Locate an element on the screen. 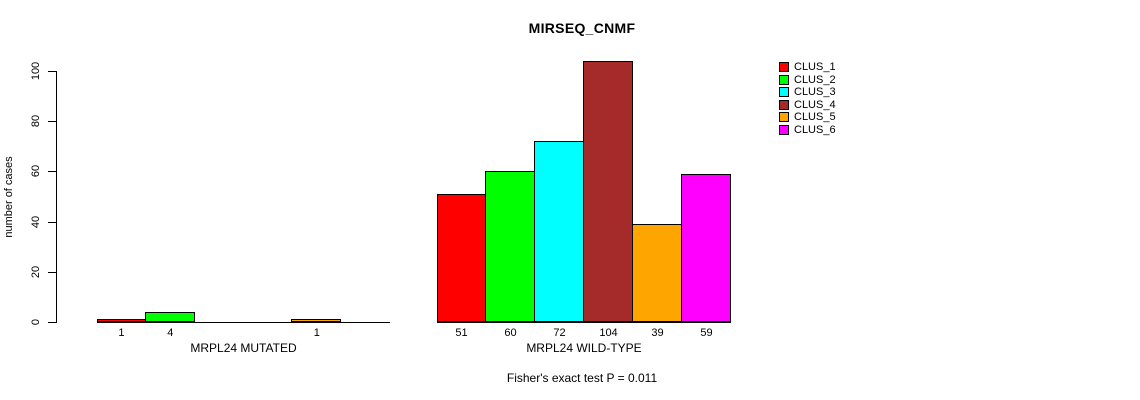 The width and height of the screenshot is (1140, 400). legend-label: CLUS_6 is located at coordinates (815, 129).